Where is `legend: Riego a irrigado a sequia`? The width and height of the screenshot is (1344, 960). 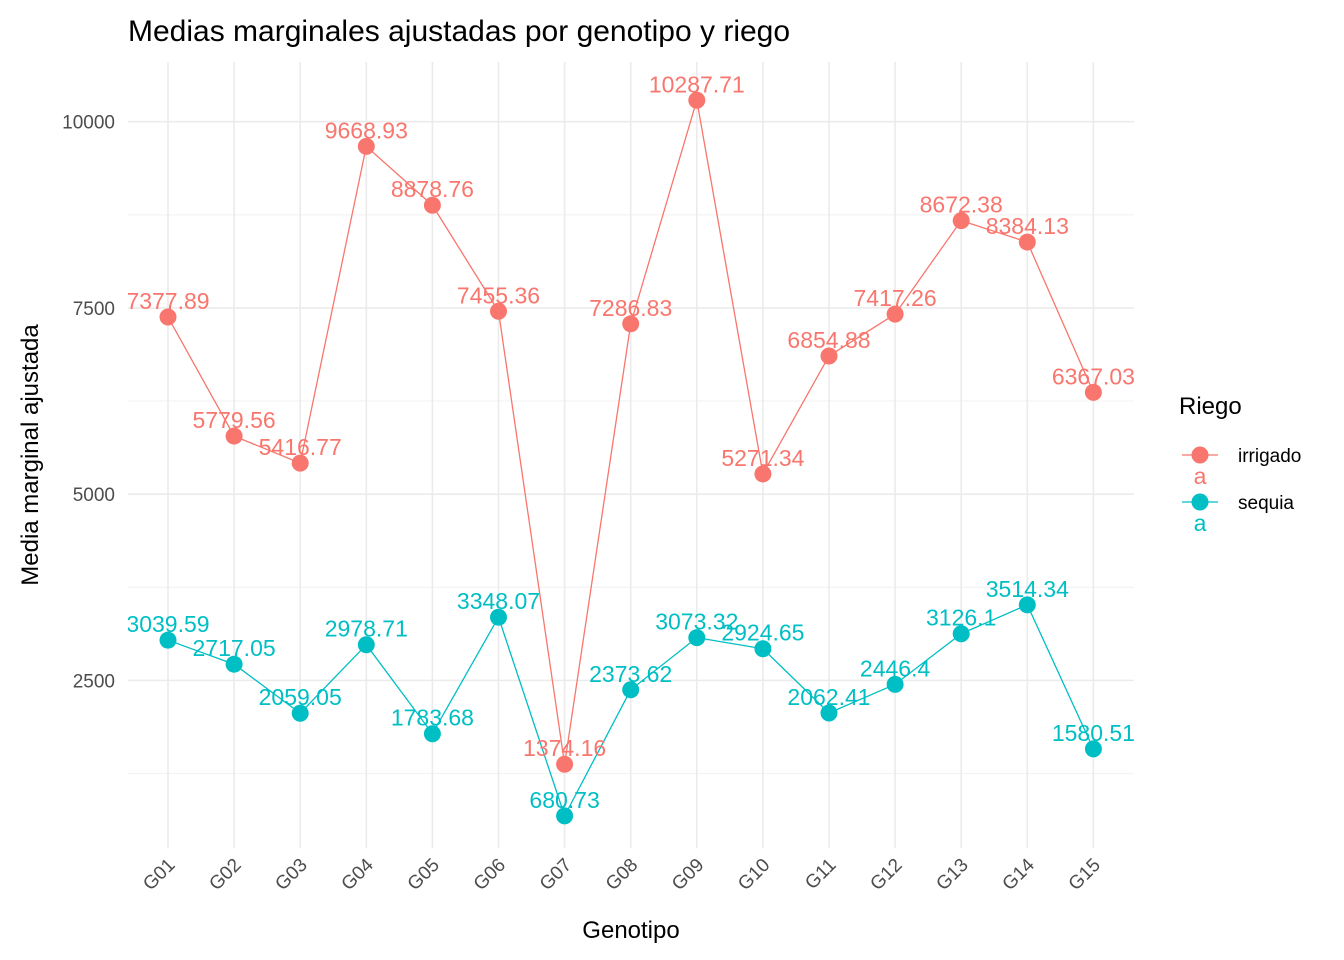
legend: Riego a irrigado a sequia is located at coordinates (1240, 464).